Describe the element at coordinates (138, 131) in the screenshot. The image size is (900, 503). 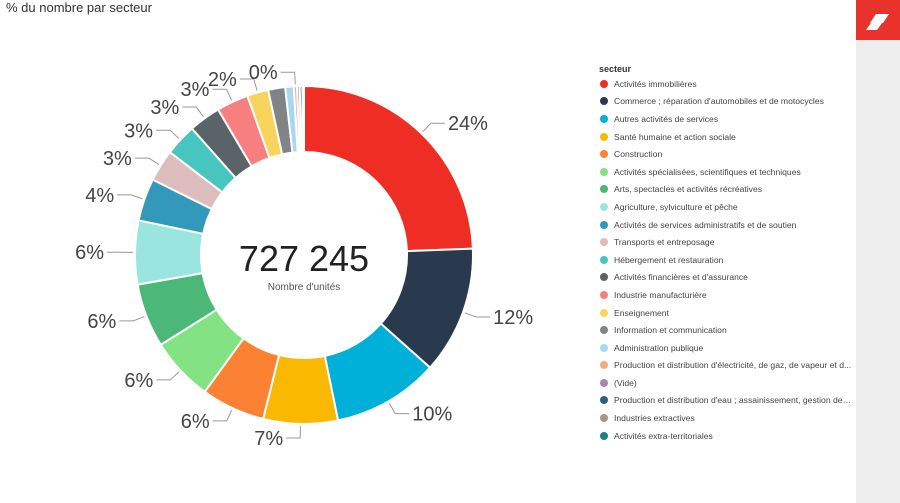
I see `slice-label-11: 3%` at that location.